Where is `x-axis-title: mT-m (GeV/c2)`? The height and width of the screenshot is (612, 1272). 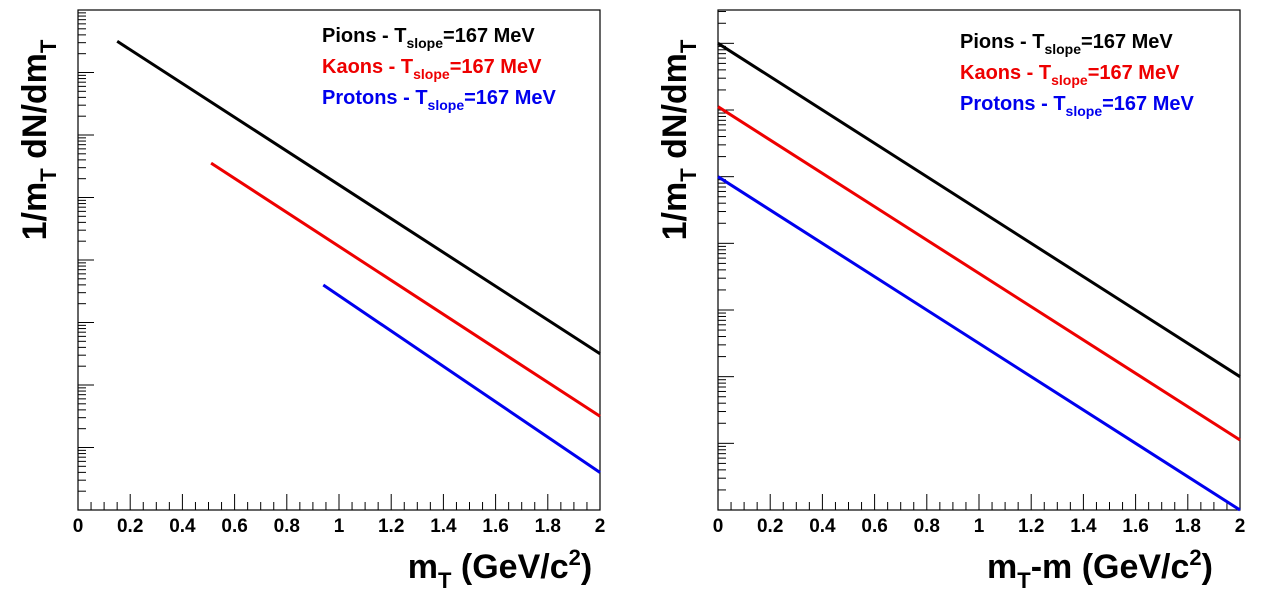
x-axis-title: mT-m (GeV/c2) is located at coordinates (1100, 569).